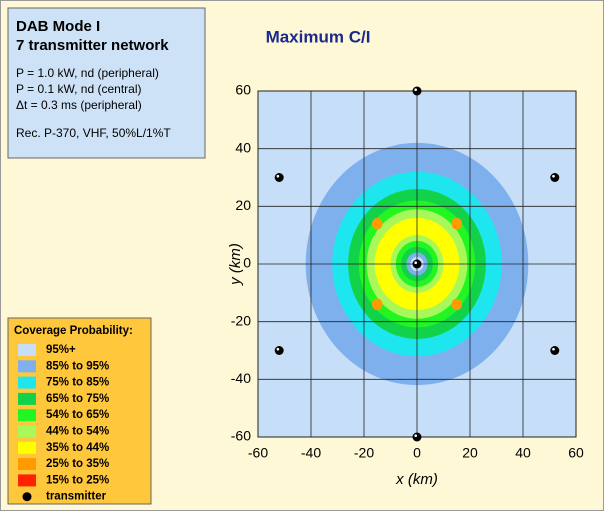 The width and height of the screenshot is (604, 511). What do you see at coordinates (247, 263) in the screenshot?
I see `y-tick-label: 0` at bounding box center [247, 263].